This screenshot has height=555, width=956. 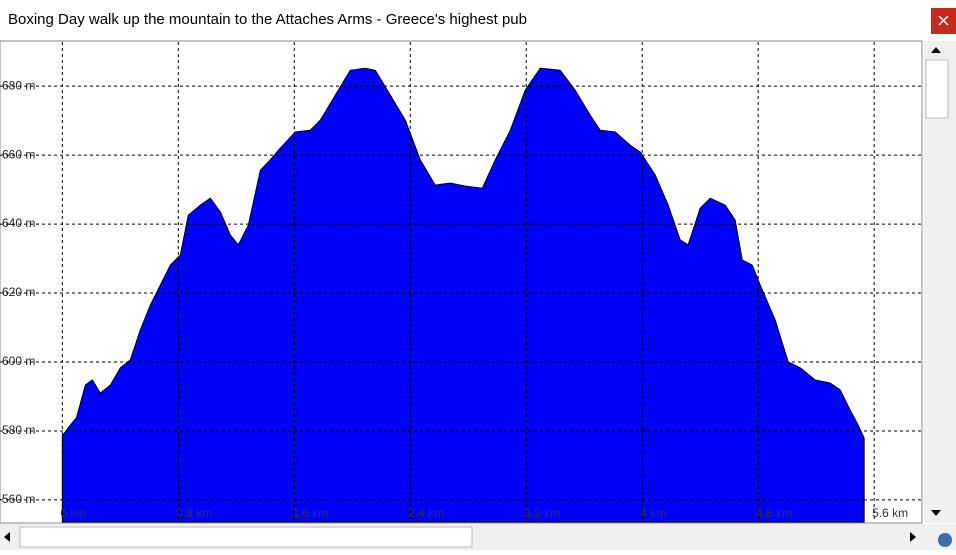 I want to click on y-tick-label: 600 m, so click(x=18, y=361).